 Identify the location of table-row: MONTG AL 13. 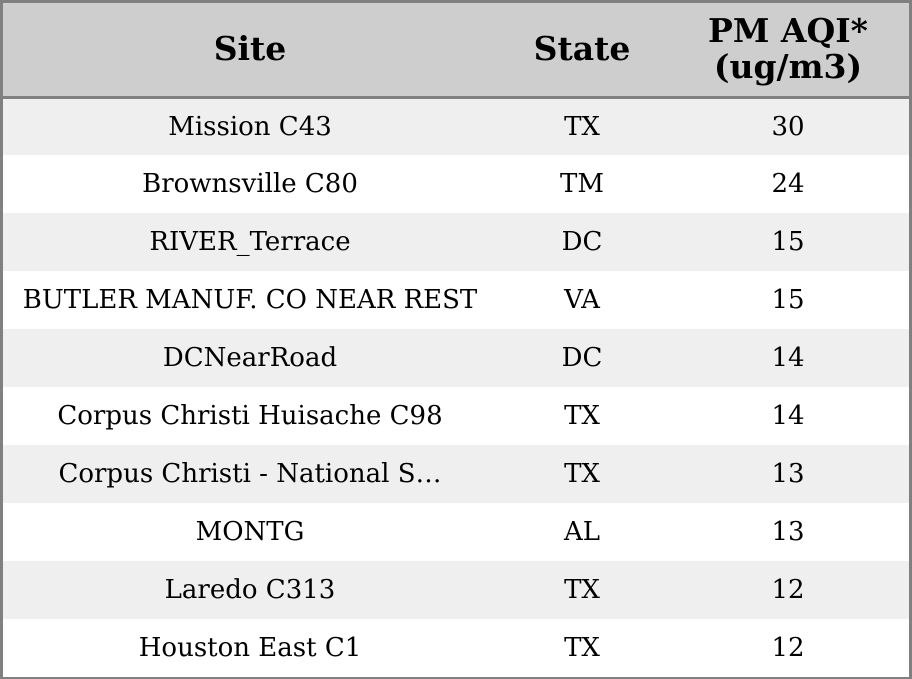
(456, 532).